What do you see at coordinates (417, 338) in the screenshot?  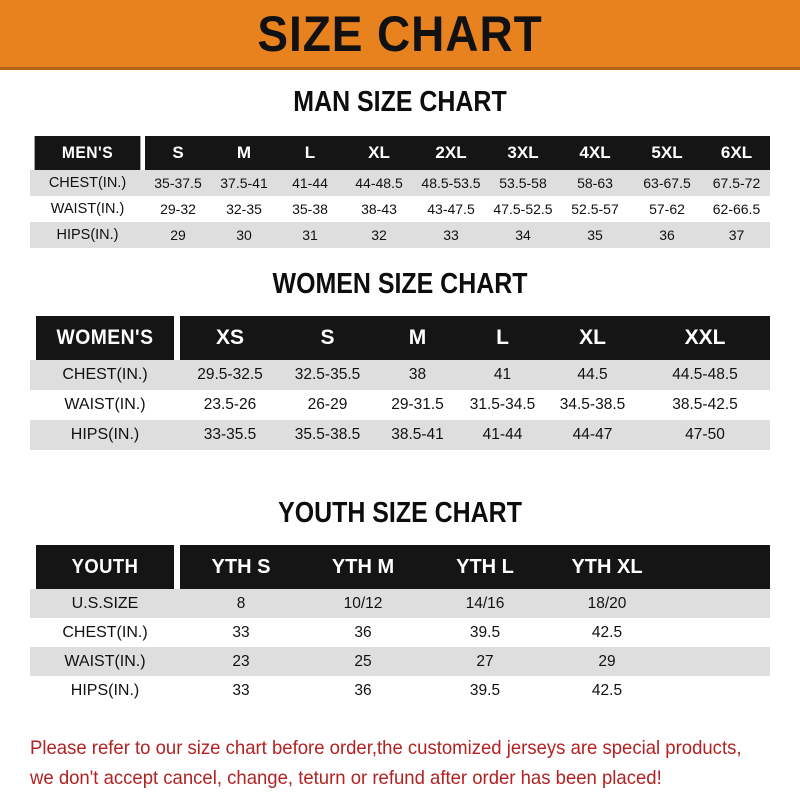 I see `women-size-header: M` at bounding box center [417, 338].